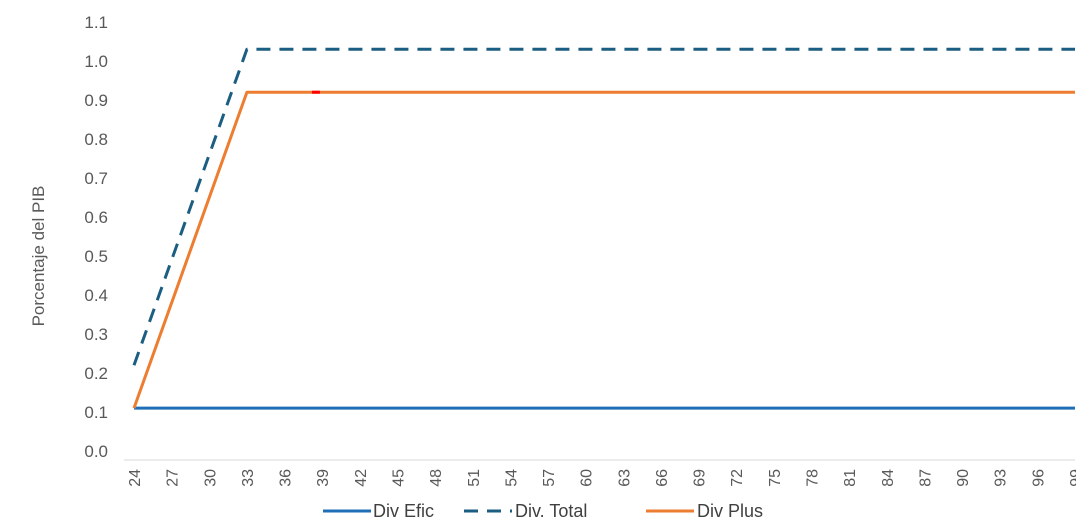  Describe the element at coordinates (1001, 478) in the screenshot. I see `x-tick-label: 93` at that location.